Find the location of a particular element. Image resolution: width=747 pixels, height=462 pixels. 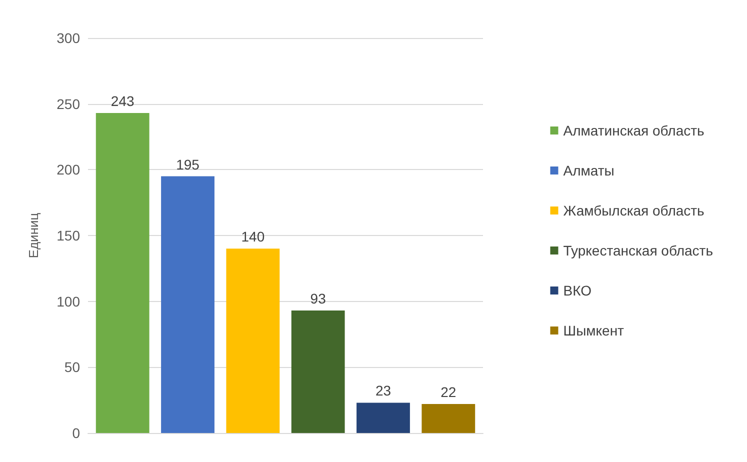

data-label: 243 is located at coordinates (122, 101).